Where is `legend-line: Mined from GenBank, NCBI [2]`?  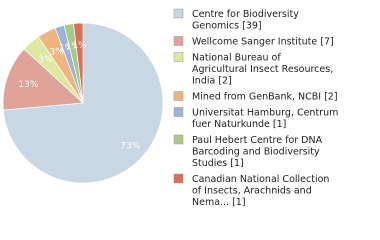
legend-line: Mined from GenBank, NCBI [2] is located at coordinates (265, 97).